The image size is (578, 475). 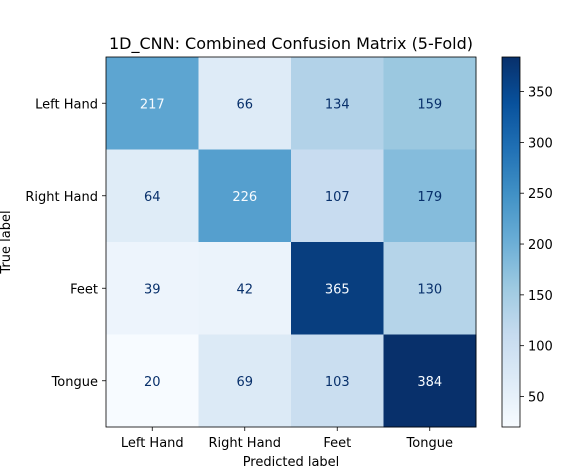 I want to click on y-tick-label: Tongue, so click(x=74, y=382).